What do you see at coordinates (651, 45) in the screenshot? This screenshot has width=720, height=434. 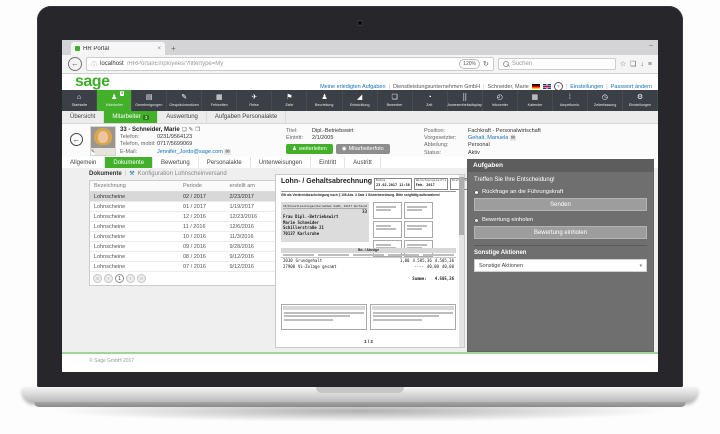 I see `minimize-icon: –` at bounding box center [651, 45].